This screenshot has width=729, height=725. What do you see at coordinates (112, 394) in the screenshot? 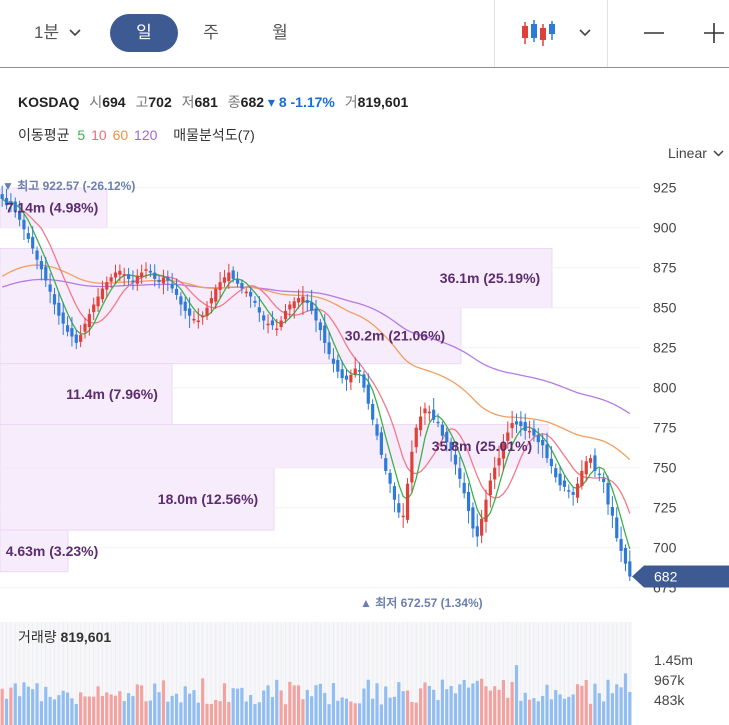
I see `volume-profile-label: 11.4m (7.96%)` at bounding box center [112, 394].